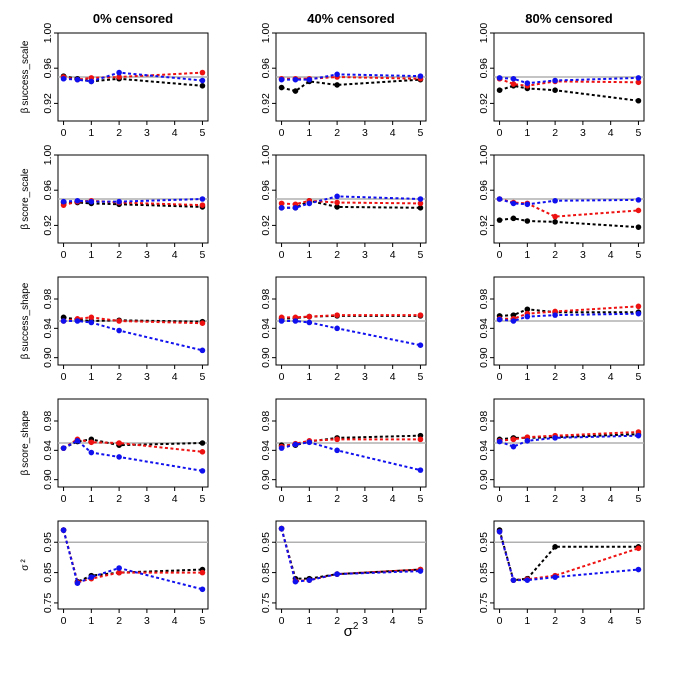  What do you see at coordinates (266, 542) in the screenshot?
I see `y-tick-label: 0.95` at bounding box center [266, 542].